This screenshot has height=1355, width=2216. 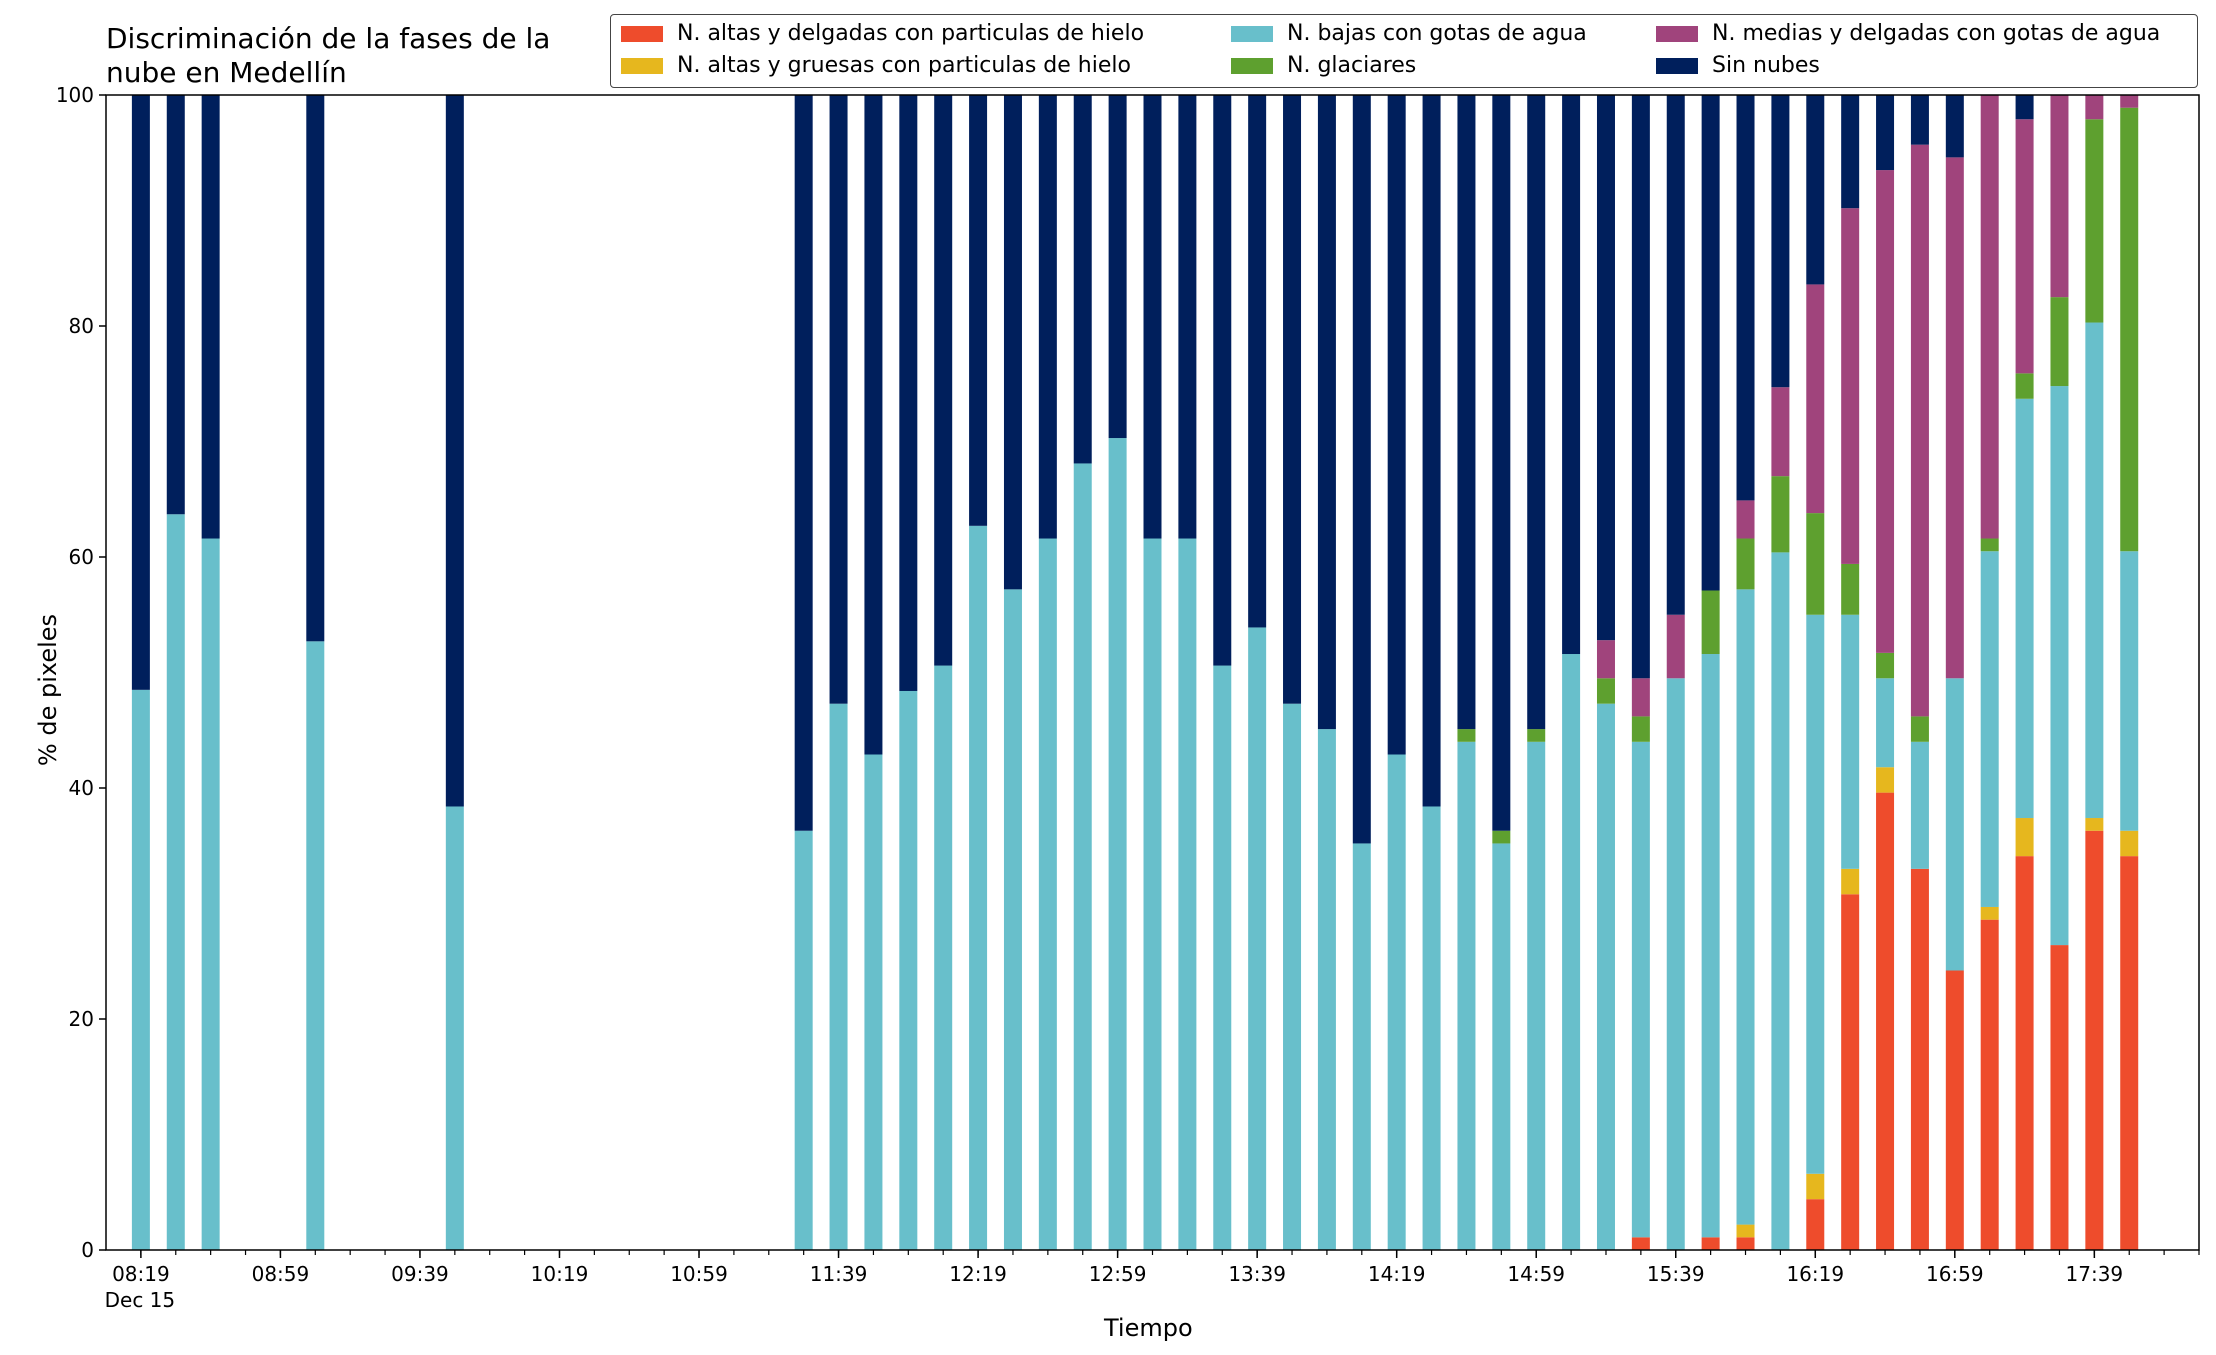 What do you see at coordinates (1397, 1274) in the screenshot?
I see `x-tick-label: 14:19` at bounding box center [1397, 1274].